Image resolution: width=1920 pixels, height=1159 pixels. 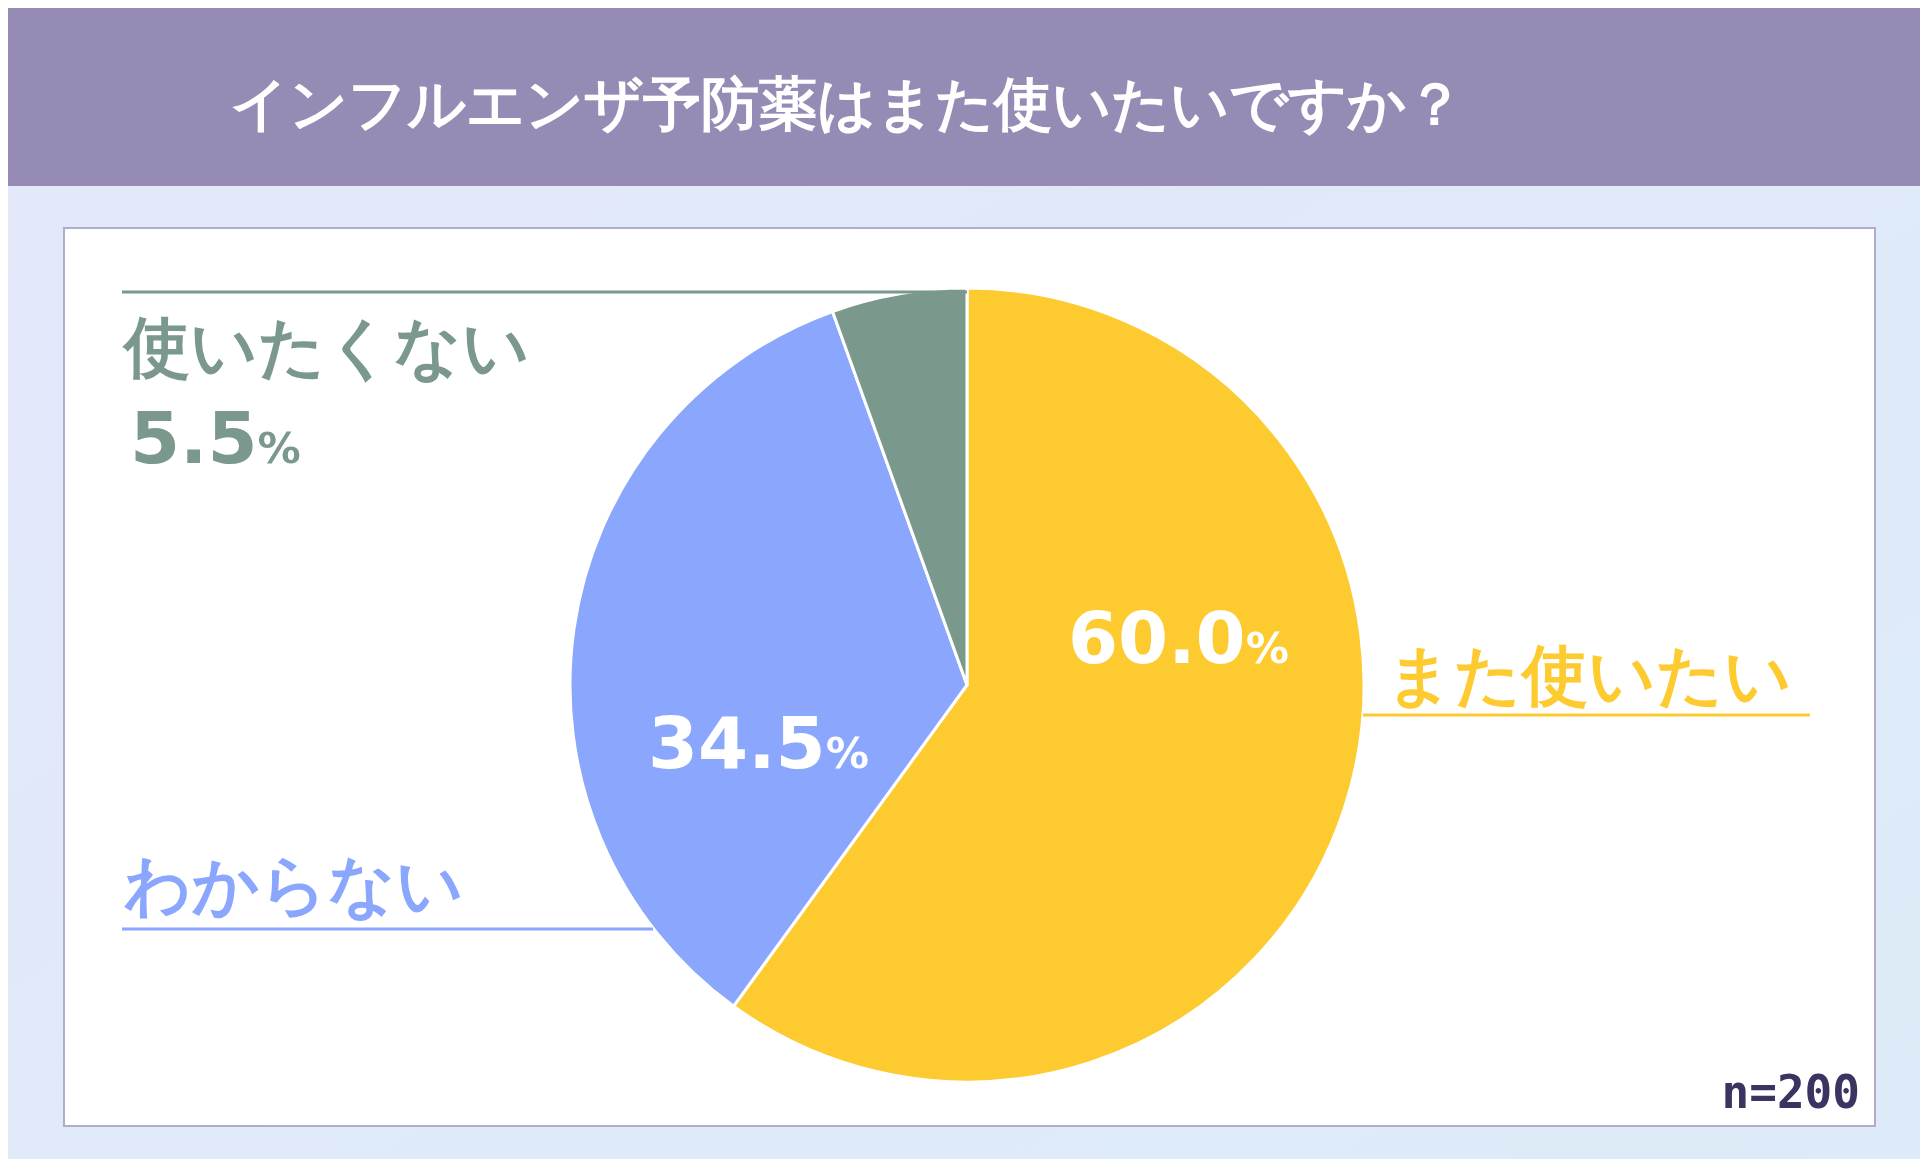 What do you see at coordinates (1178, 638) in the screenshot?
I see `data-label: 60.0%` at bounding box center [1178, 638].